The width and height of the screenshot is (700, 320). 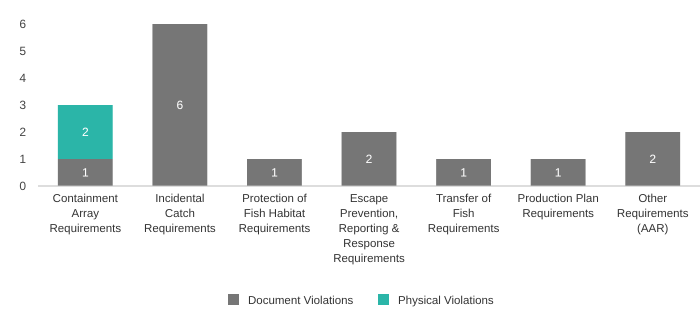 I want to click on data-label: 6, so click(x=180, y=105).